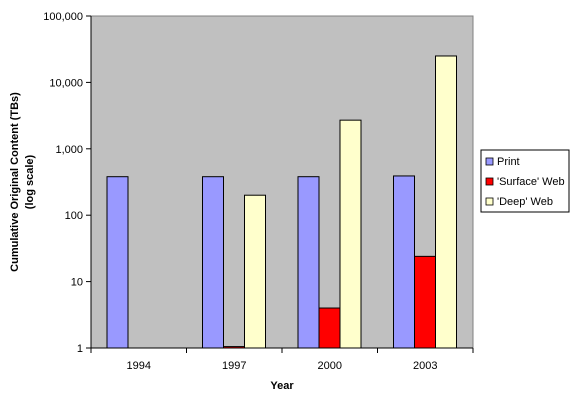 This screenshot has height=405, width=575. Describe the element at coordinates (489, 161) in the screenshot. I see `legend-swatch-print` at that location.